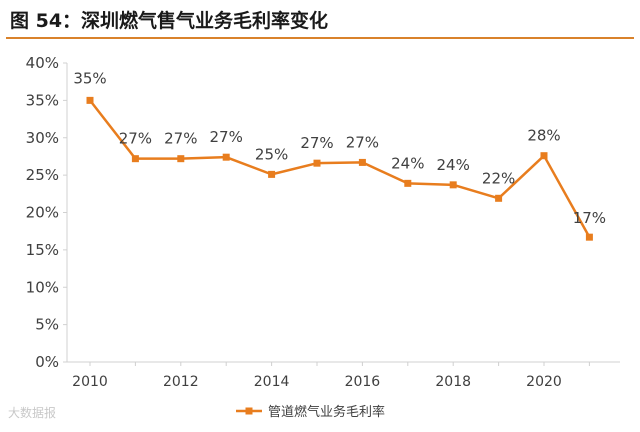 The height and width of the screenshot is (432, 640). What do you see at coordinates (589, 218) in the screenshot?
I see `data-label: 17%` at bounding box center [589, 218].